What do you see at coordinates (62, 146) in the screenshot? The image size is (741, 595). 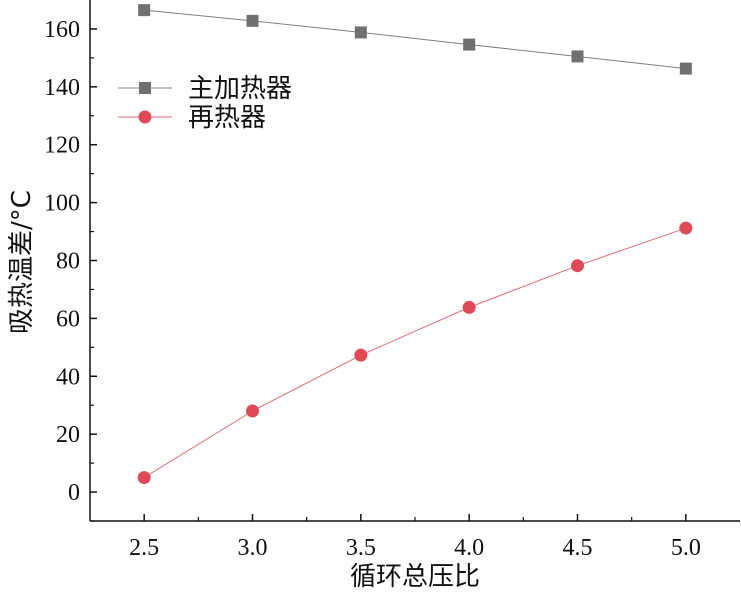 I see `y-tick-label: 120` at bounding box center [62, 146].